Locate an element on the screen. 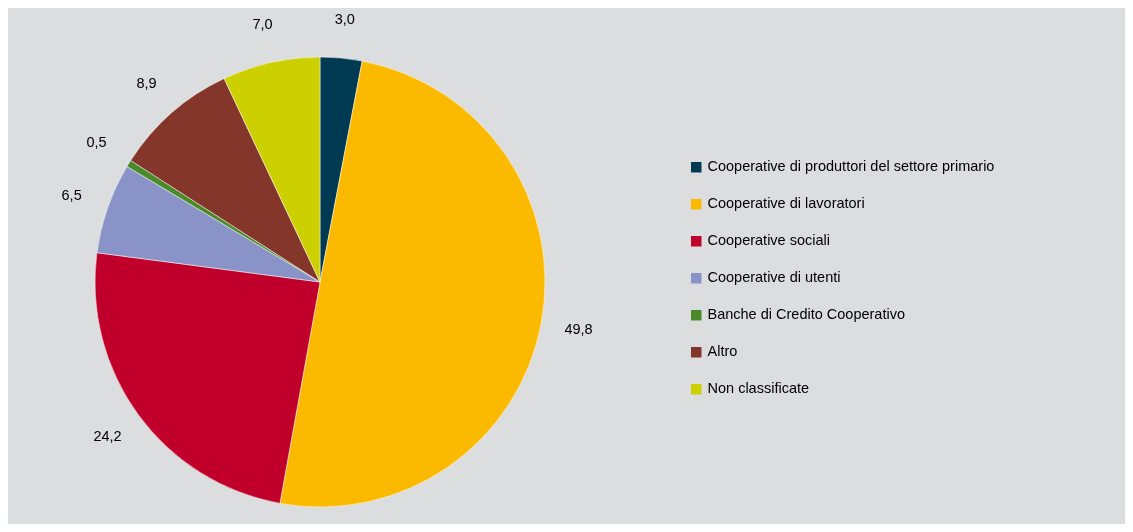 The height and width of the screenshot is (532, 1133). data-label: 0,5 is located at coordinates (96, 142).